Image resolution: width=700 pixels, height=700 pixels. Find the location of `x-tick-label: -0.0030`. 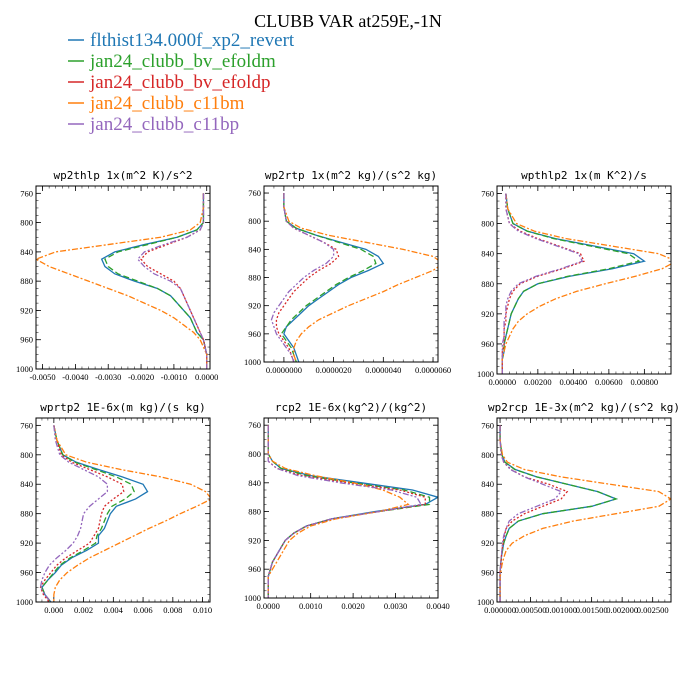

x-tick-label: -0.0030 is located at coordinates (108, 377).